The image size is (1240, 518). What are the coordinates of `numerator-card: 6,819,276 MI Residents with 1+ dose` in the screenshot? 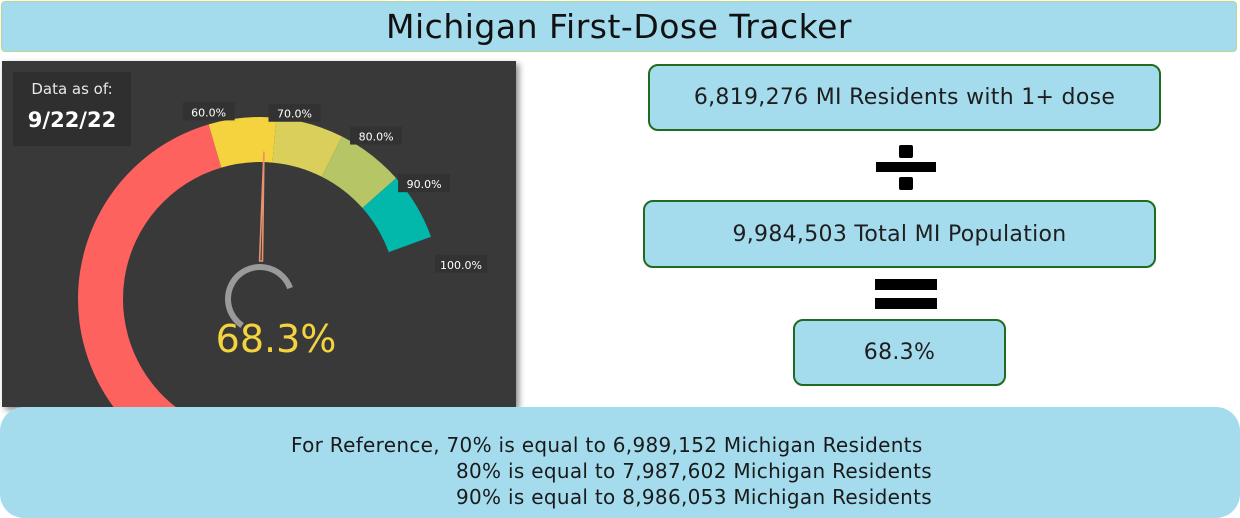 It's located at (904, 97).